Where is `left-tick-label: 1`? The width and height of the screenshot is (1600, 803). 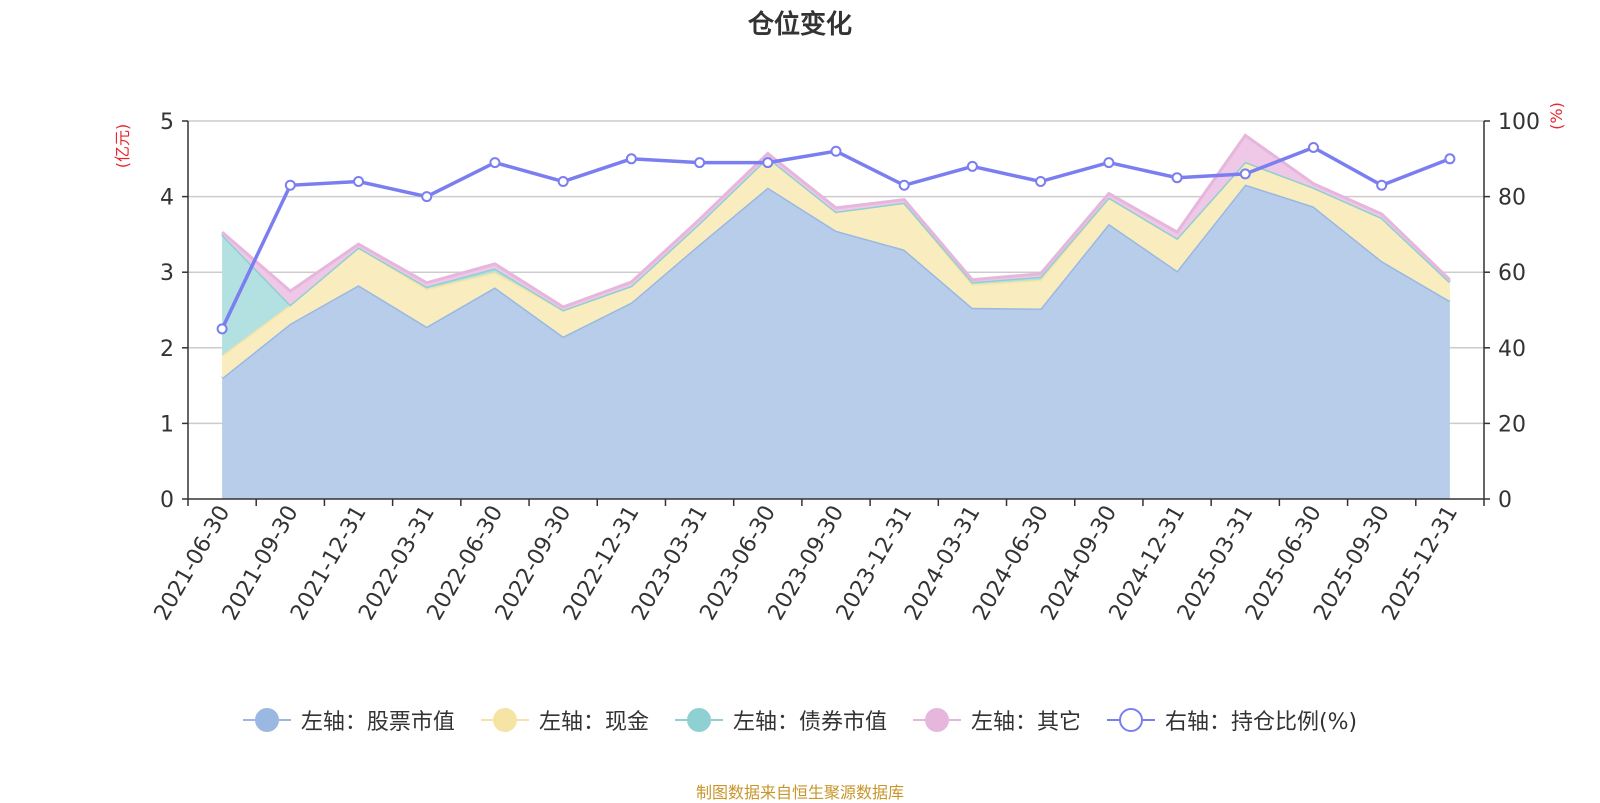
left-tick-label: 1 is located at coordinates (167, 424).